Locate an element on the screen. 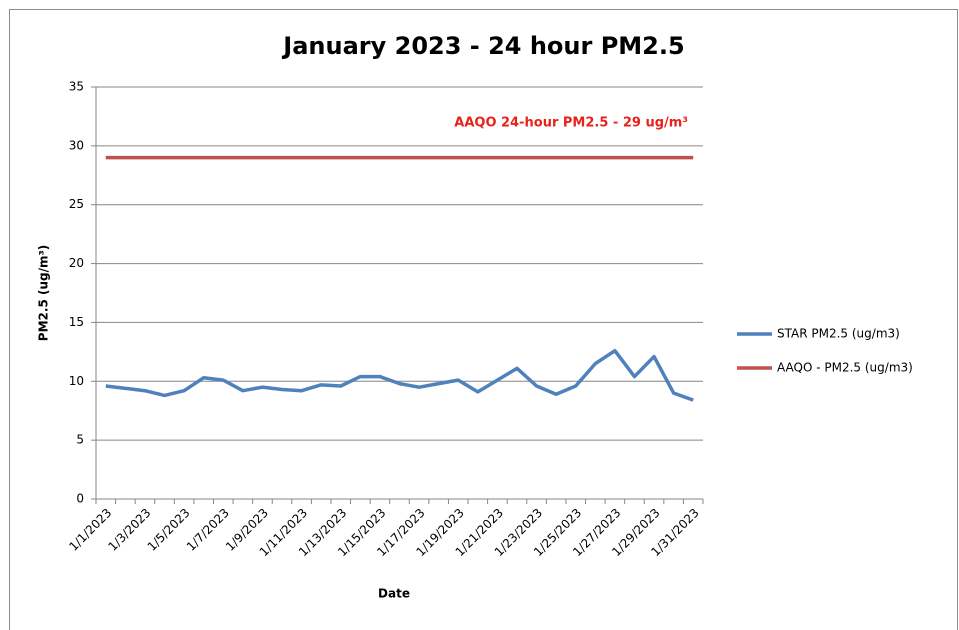 This screenshot has height=630, width=959. legend-label: STAR PM2.5 (ug/m3) is located at coordinates (838, 334).